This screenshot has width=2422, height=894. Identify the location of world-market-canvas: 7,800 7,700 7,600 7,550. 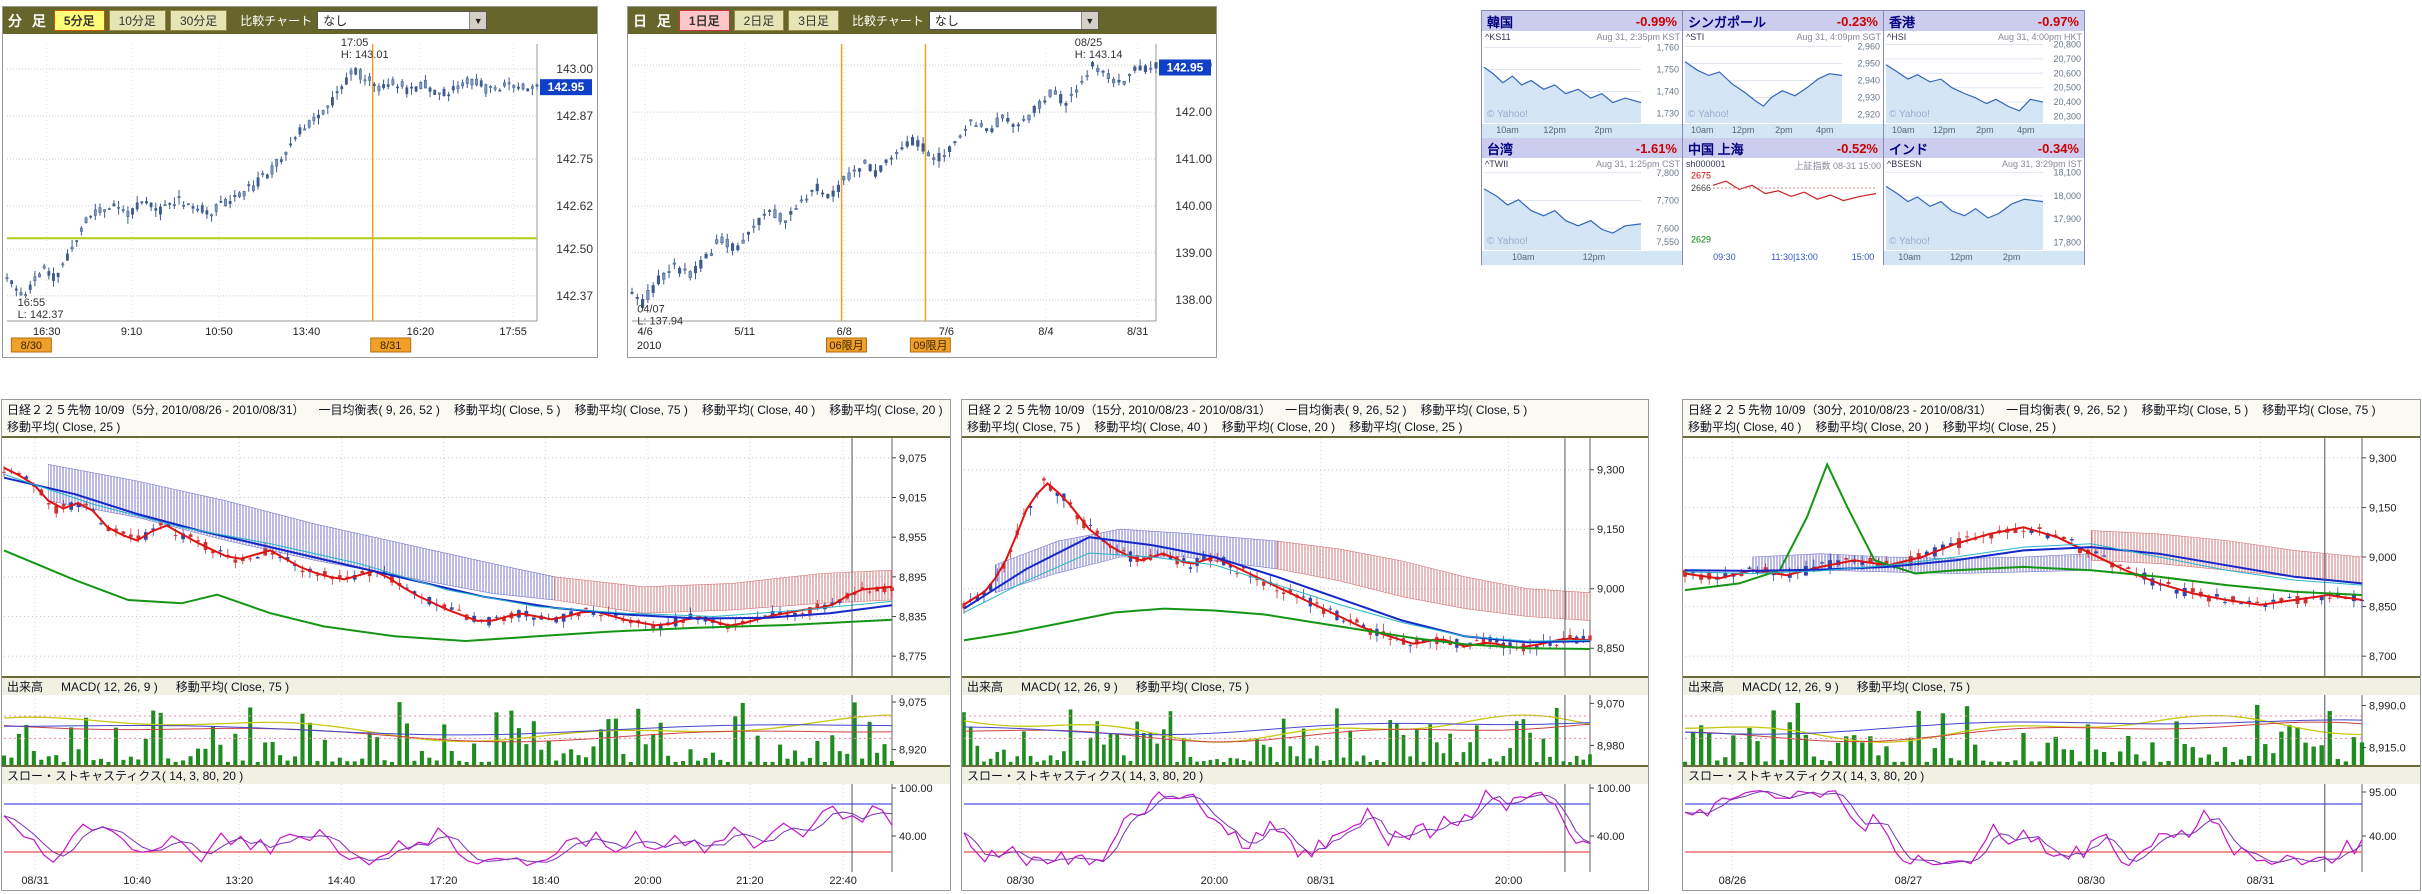
(1581, 209).